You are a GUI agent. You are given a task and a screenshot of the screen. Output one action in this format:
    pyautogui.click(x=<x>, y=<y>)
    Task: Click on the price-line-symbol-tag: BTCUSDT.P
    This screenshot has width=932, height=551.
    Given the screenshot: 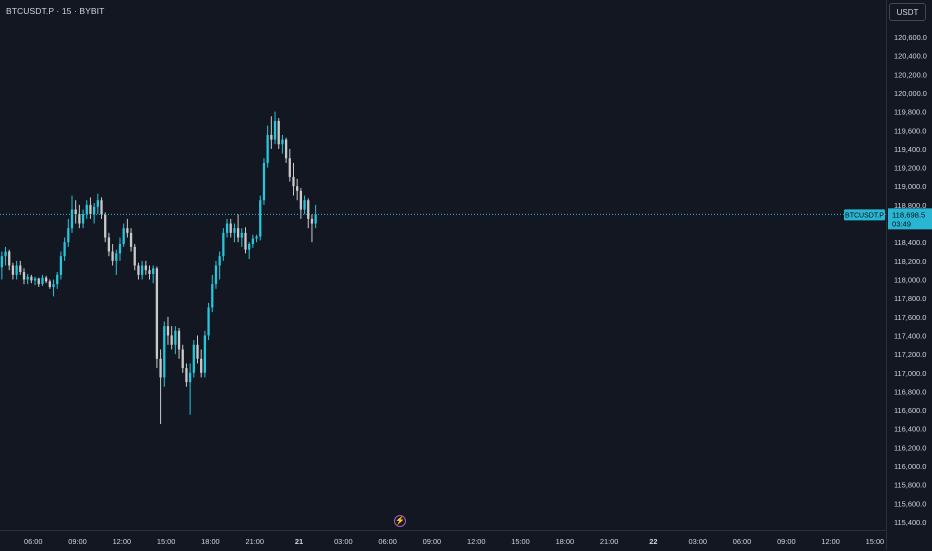 What is the action you would take?
    pyautogui.click(x=864, y=215)
    